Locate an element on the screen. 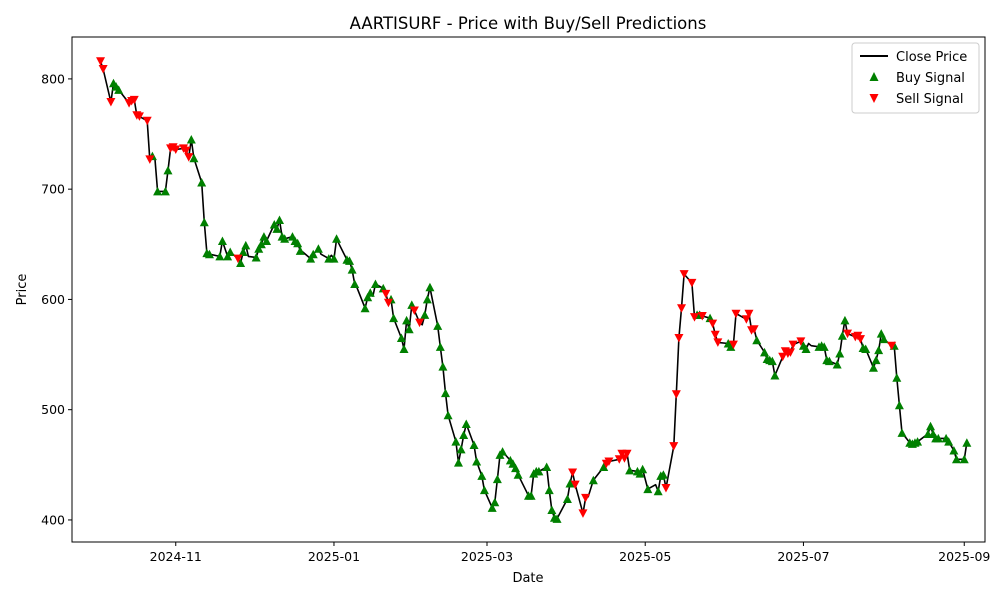 The width and height of the screenshot is (1000, 600). legend-sell-marker is located at coordinates (874, 98).